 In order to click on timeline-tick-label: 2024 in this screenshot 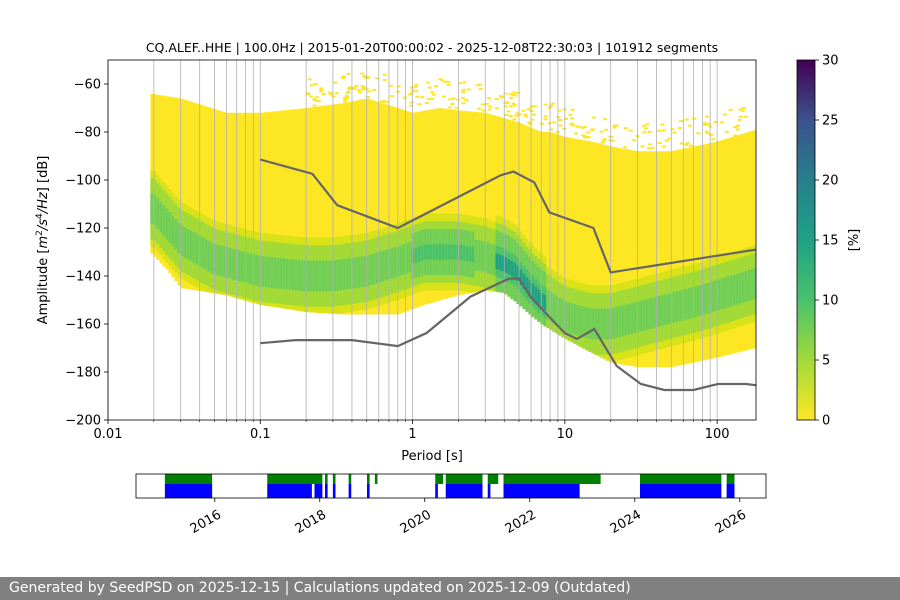, I will do `click(626, 522)`.